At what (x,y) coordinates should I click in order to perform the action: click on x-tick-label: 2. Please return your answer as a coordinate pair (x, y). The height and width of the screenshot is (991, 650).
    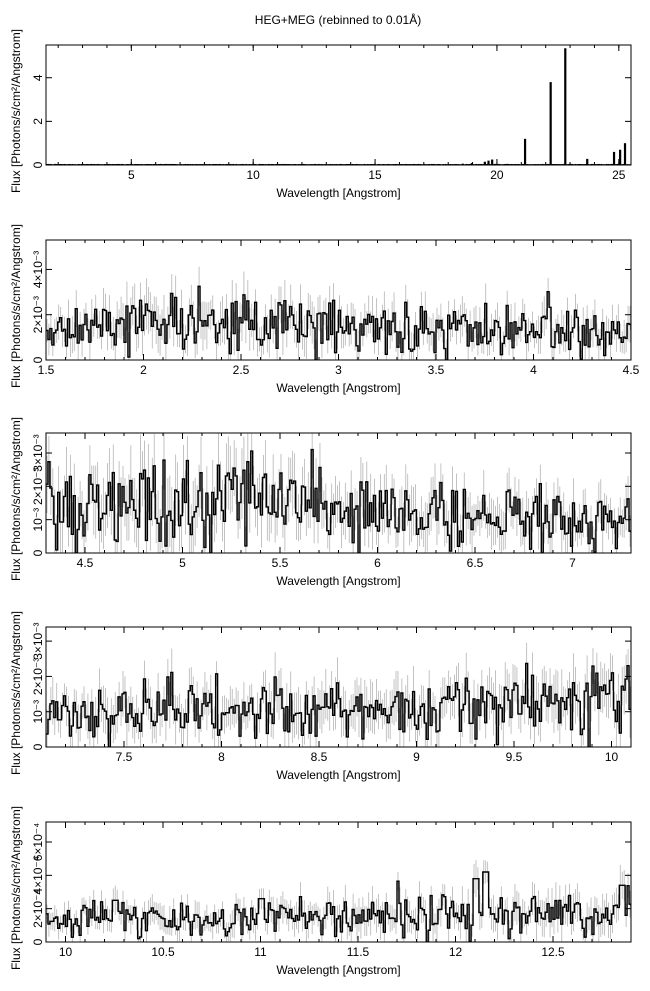
    Looking at the image, I should click on (143, 370).